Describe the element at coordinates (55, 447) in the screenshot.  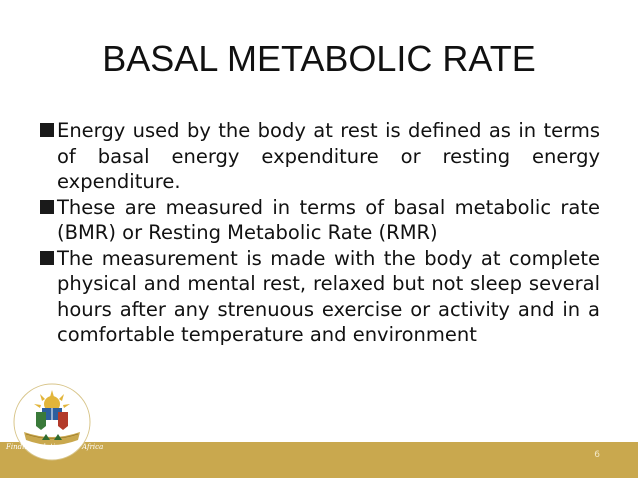
I see `logo-caption: Finding solutions for Africa` at that location.